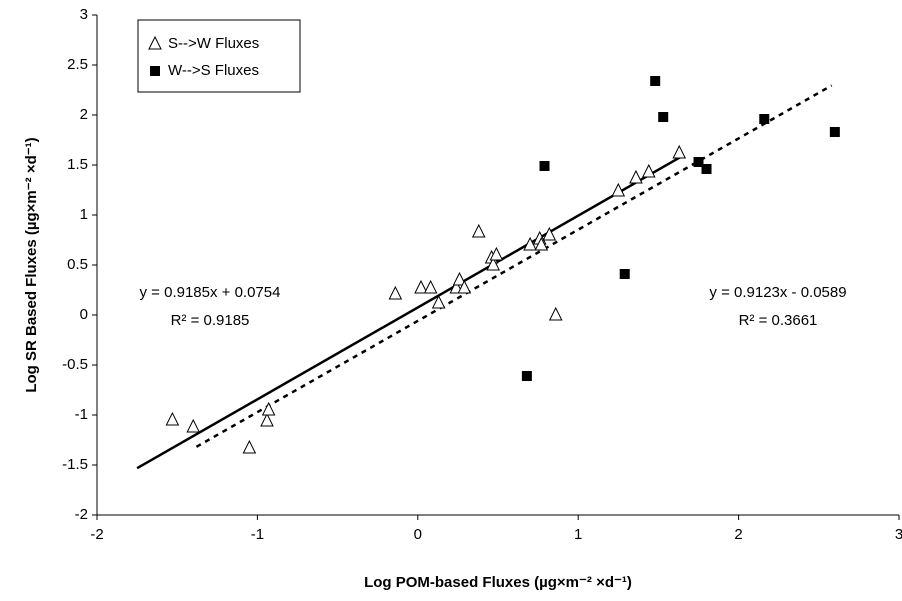  Describe the element at coordinates (210, 292) in the screenshot. I see `trendline-equation: y = 0.9185x + 0.0754` at that location.